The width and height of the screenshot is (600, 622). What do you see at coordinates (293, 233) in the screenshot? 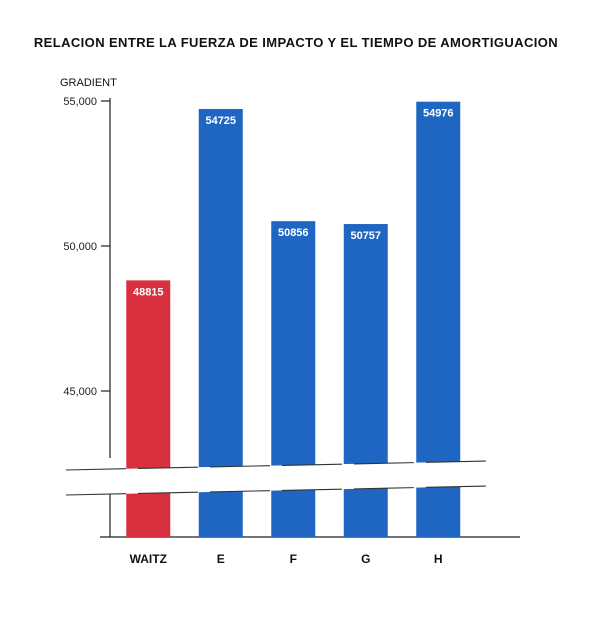
I see `value-label-f: 50856` at bounding box center [293, 233].